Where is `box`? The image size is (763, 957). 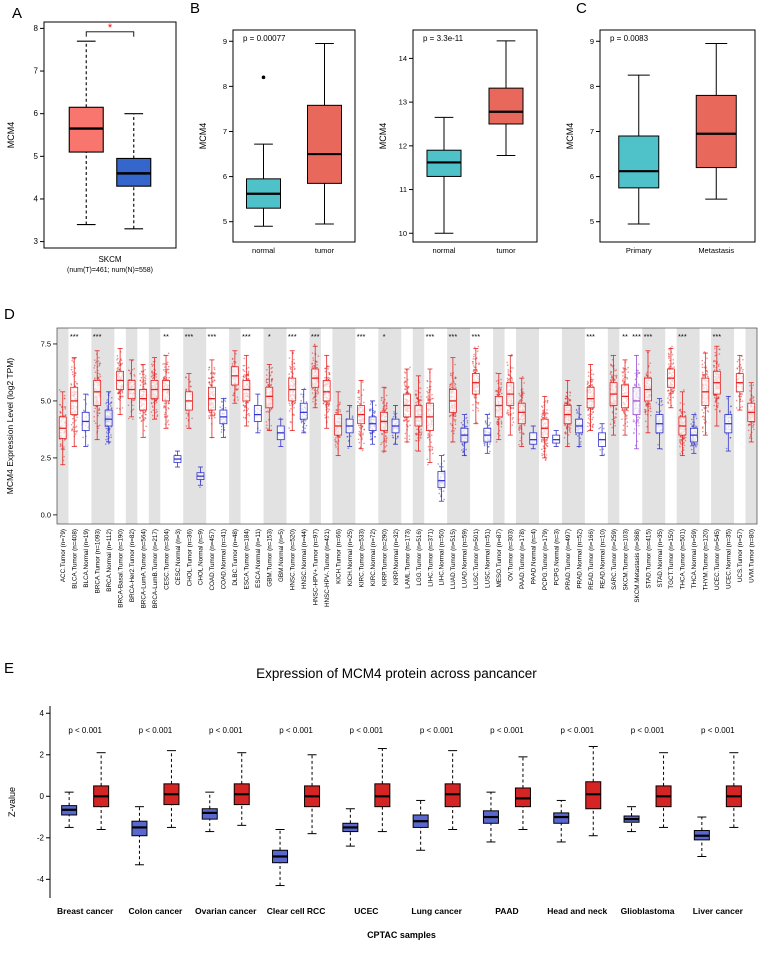 box is located at coordinates (498, 406).